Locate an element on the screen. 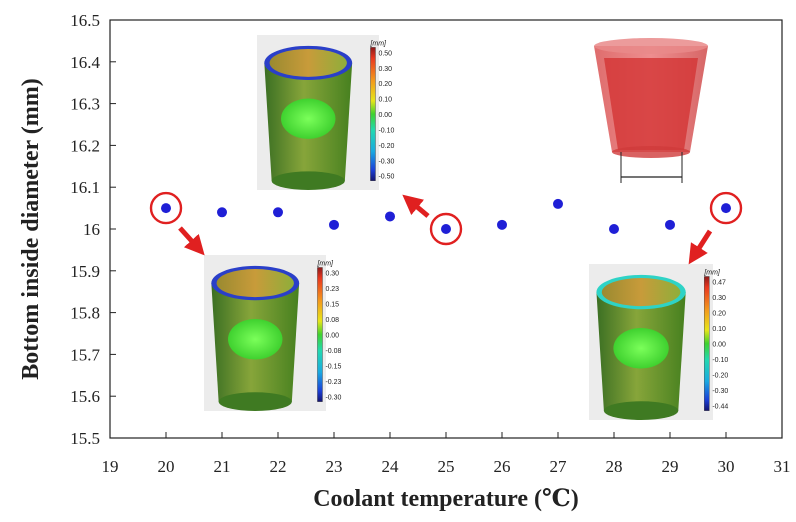  scale-label: -0.50 is located at coordinates (386, 177).